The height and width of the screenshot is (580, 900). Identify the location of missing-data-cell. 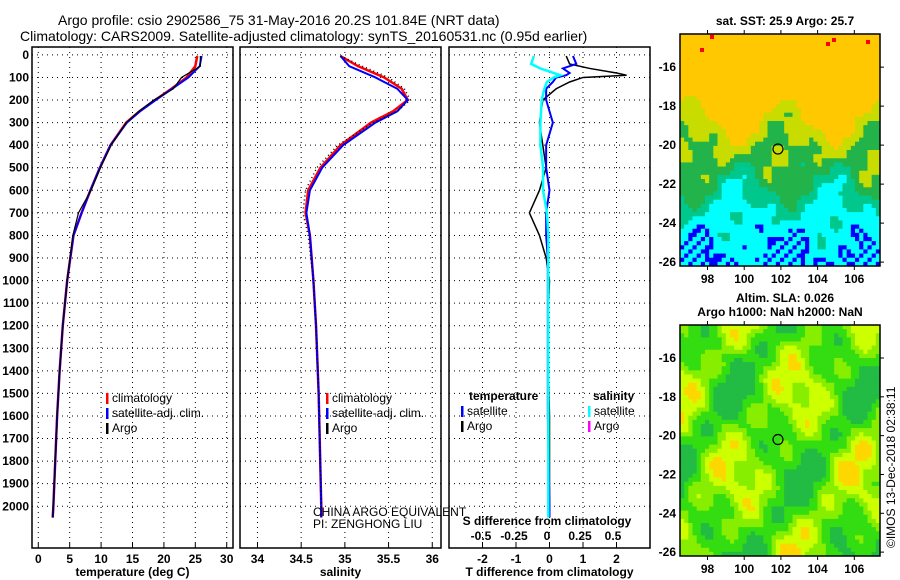
(712, 37).